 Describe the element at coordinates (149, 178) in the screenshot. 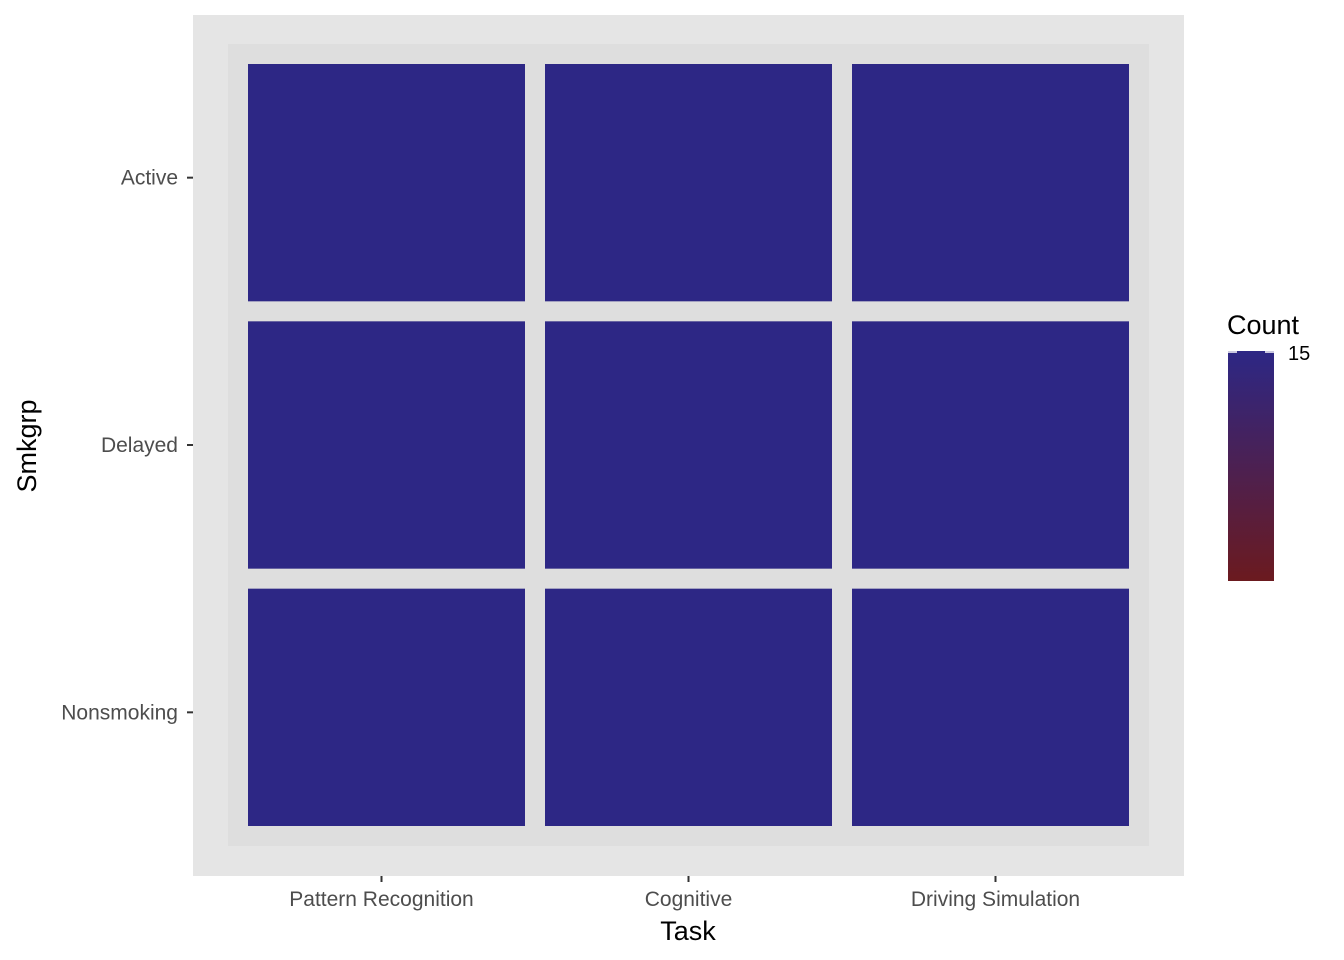

I see `y-tick-label: Active` at that location.